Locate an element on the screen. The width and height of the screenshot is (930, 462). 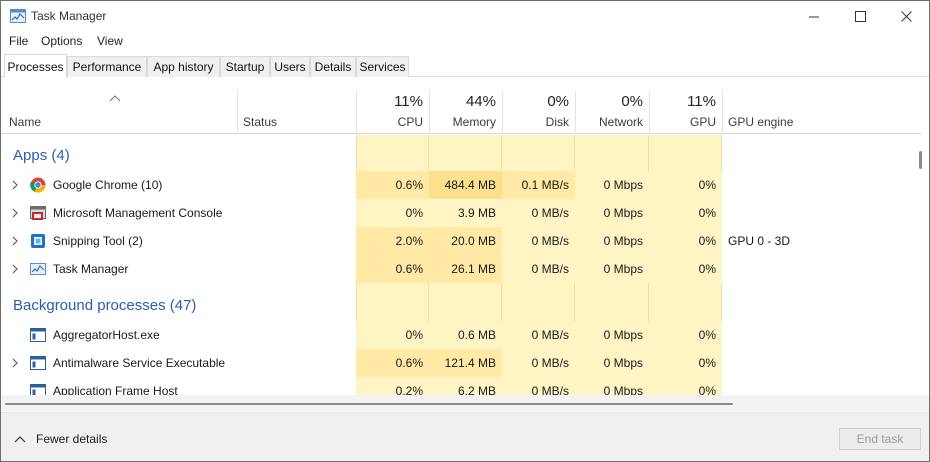
column-network-header: 0% Network is located at coordinates (612, 112).